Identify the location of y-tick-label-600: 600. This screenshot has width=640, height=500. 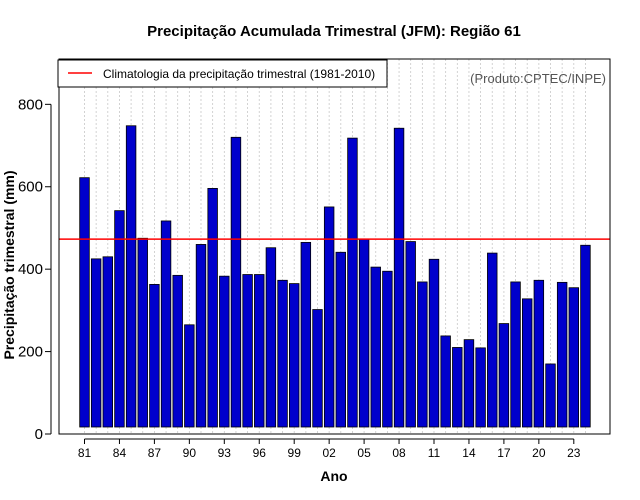
(30, 187).